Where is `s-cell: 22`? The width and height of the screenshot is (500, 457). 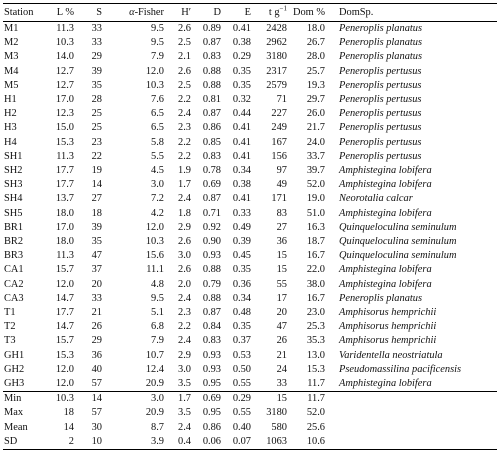 s-cell: 22 is located at coordinates (96, 156).